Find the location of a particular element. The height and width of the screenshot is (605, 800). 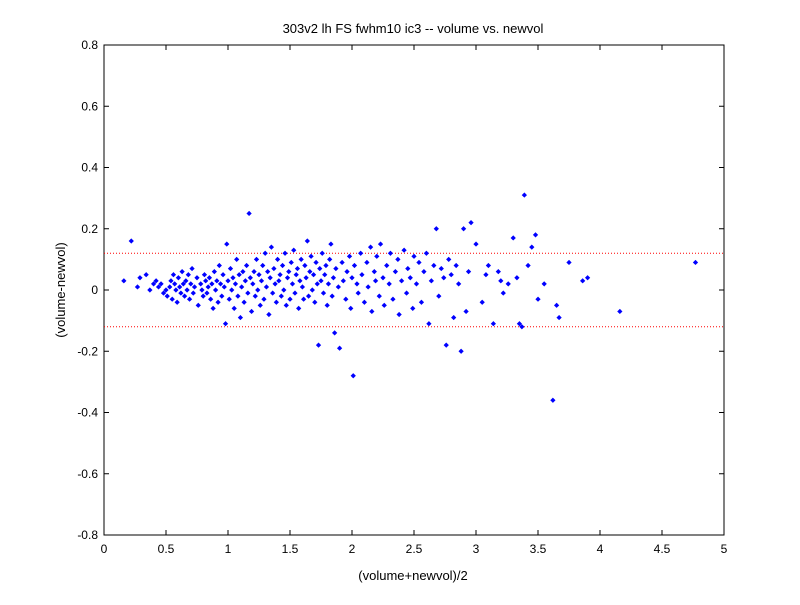

x-tick-label: 0 is located at coordinates (104, 549).